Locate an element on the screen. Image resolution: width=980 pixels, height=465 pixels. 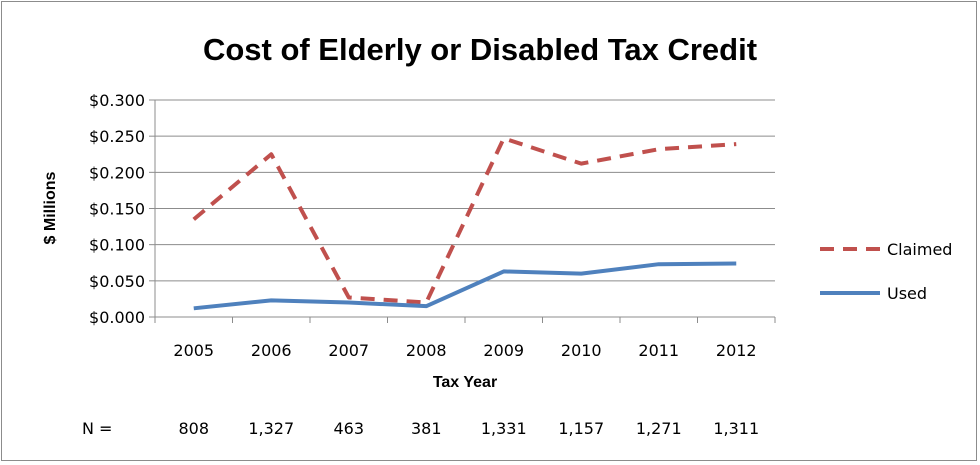
y-tick-label: $0.150 is located at coordinates (117, 209).